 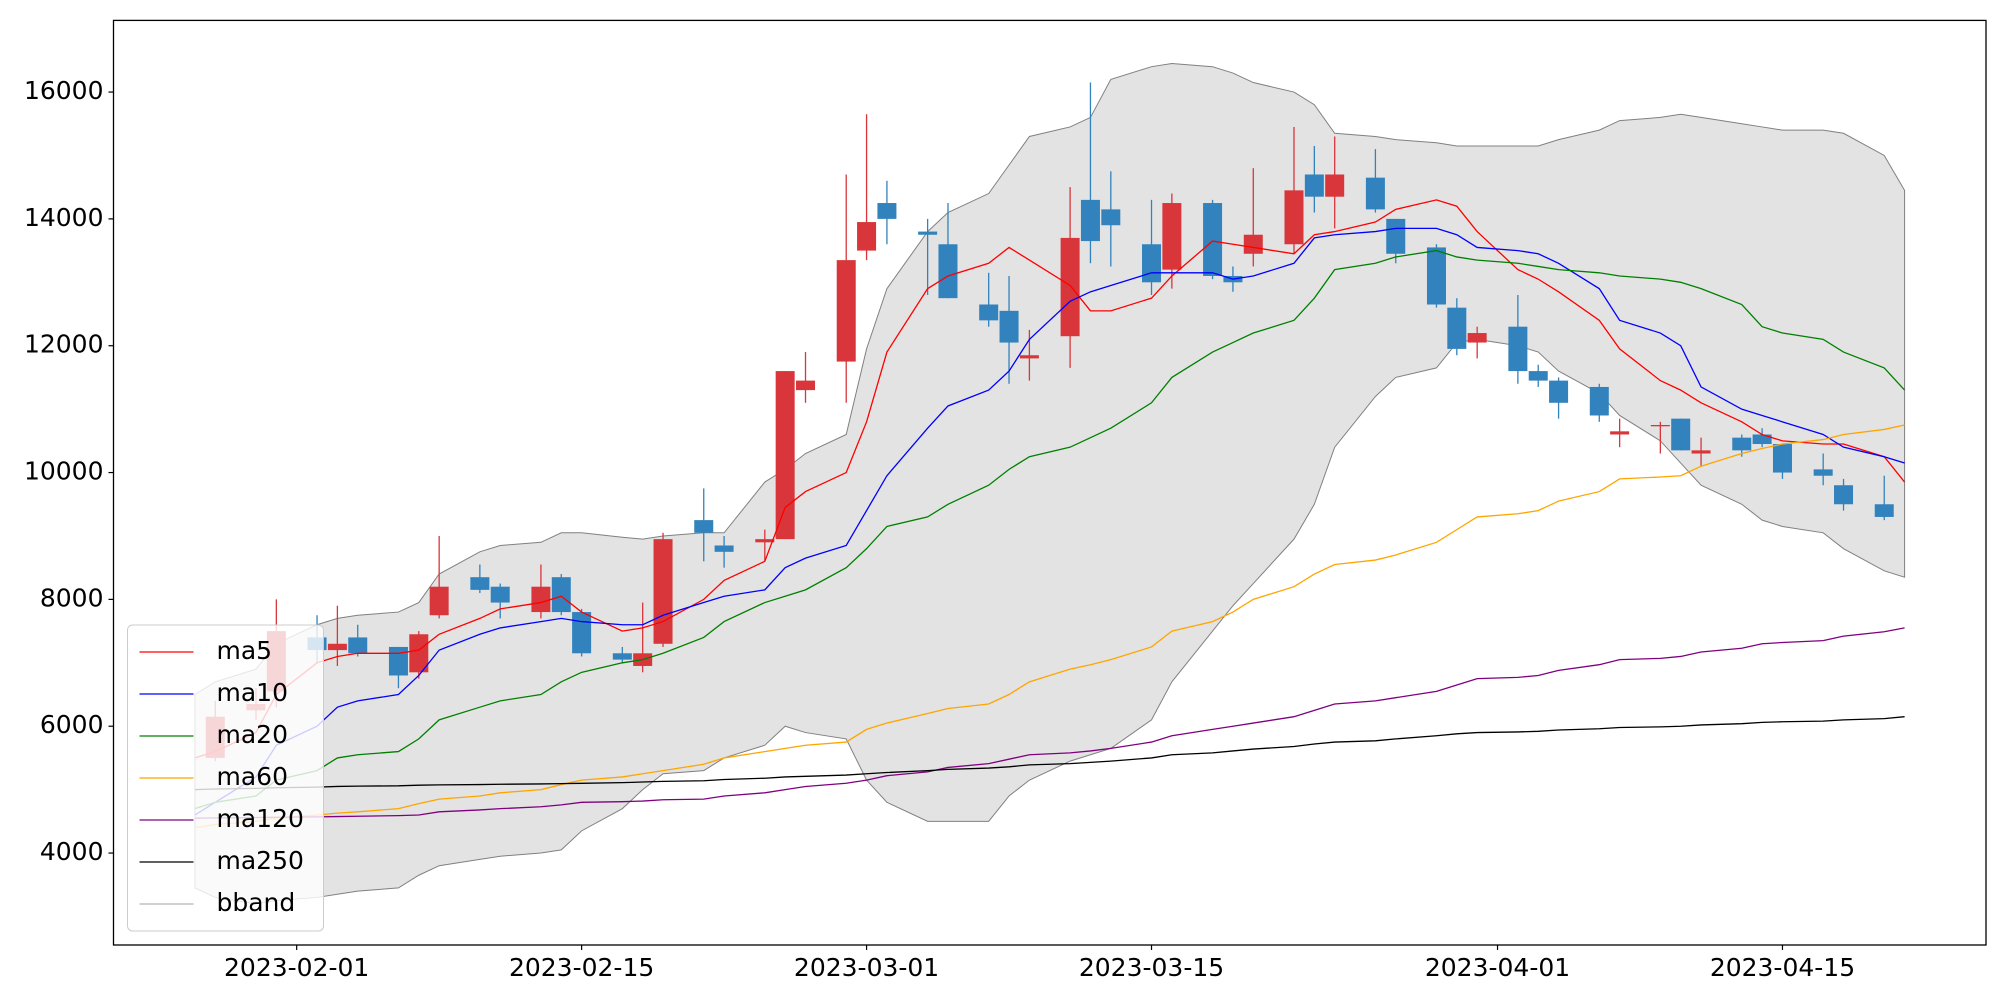 What do you see at coordinates (72, 724) in the screenshot?
I see `y-tick-label: 6000` at bounding box center [72, 724].